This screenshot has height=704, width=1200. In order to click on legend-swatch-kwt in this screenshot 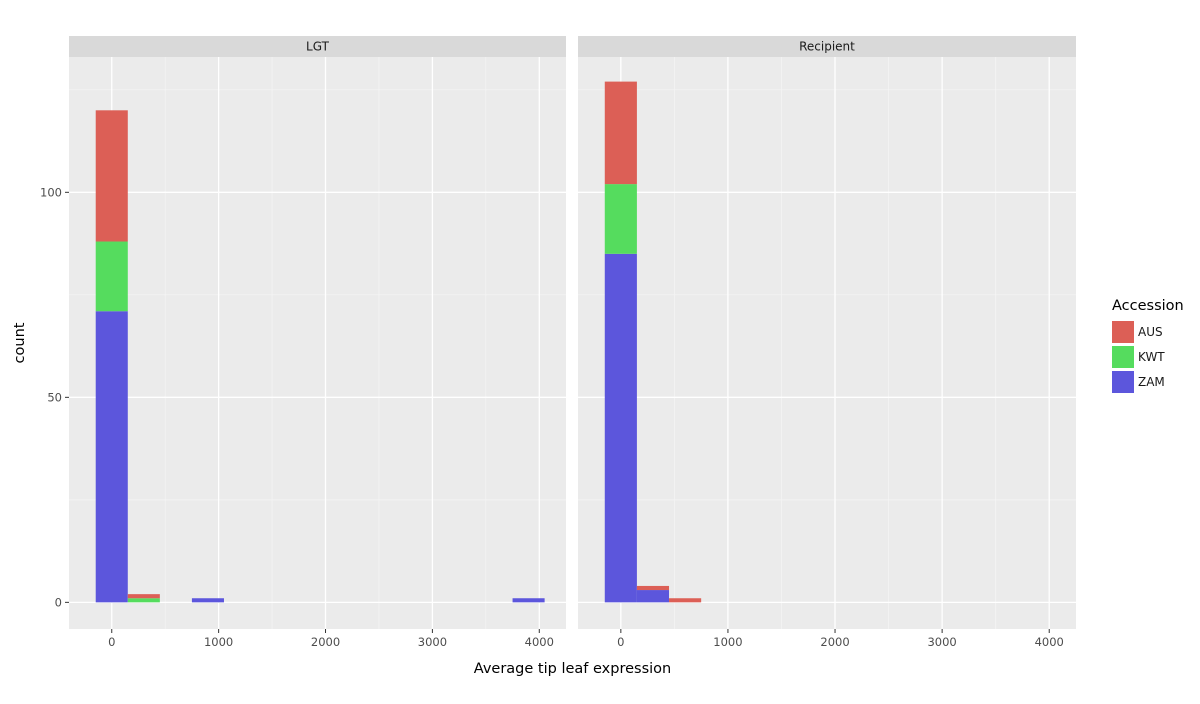, I will do `click(1123, 357)`.